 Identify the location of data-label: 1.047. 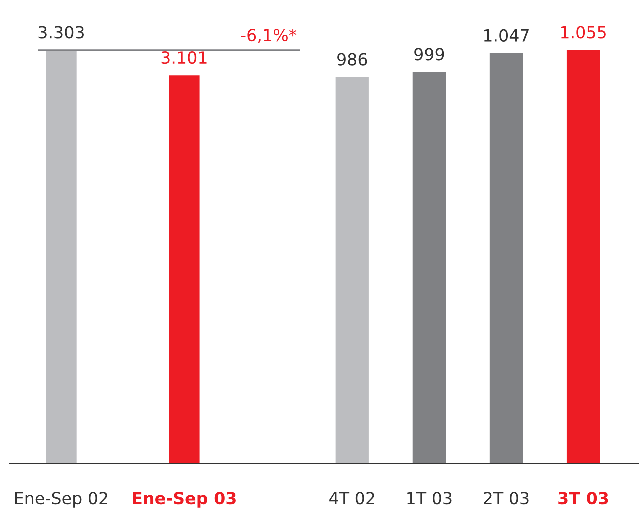
(506, 35).